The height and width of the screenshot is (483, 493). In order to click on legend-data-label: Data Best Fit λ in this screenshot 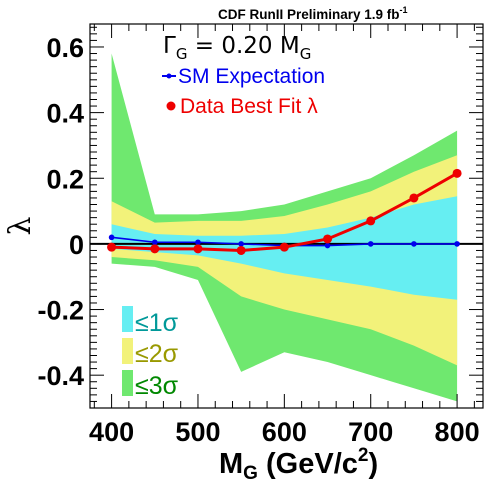, I will do `click(249, 106)`.